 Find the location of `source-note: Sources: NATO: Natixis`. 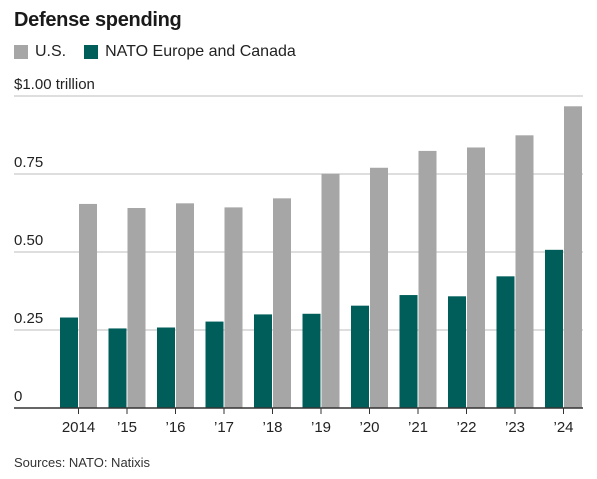

source-note: Sources: NATO: Natixis is located at coordinates (82, 462).